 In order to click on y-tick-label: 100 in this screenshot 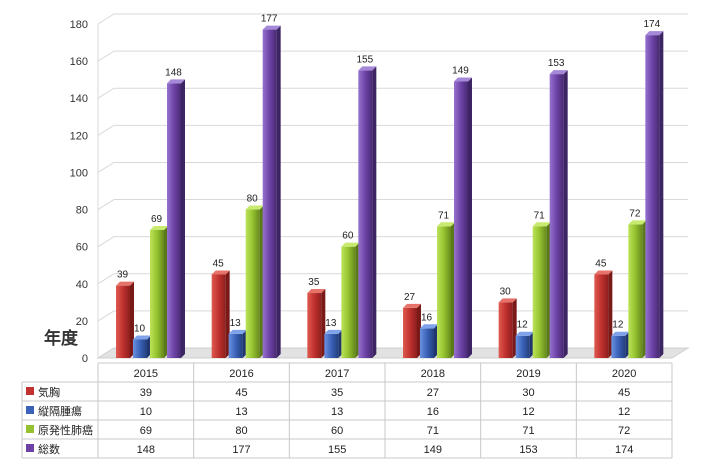, I will do `click(79, 173)`.